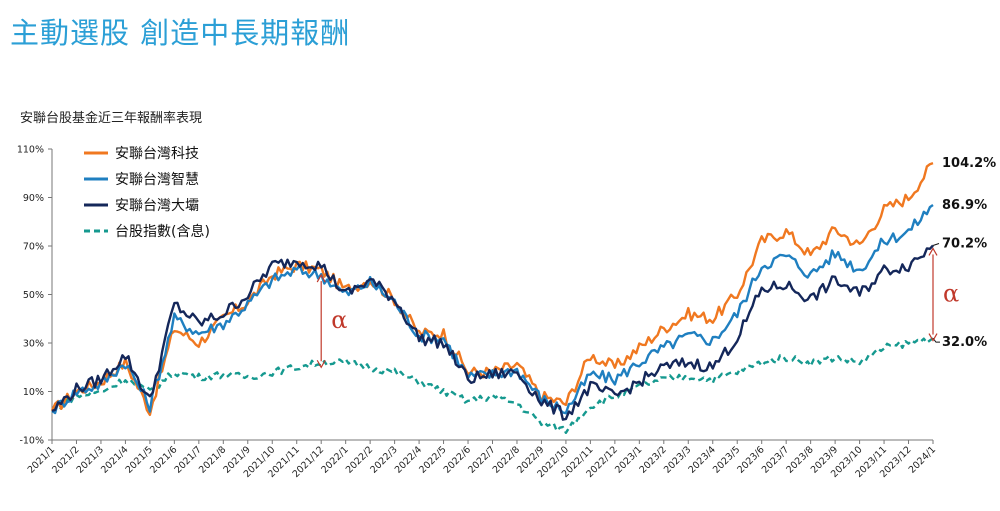 The image size is (1000, 511). I want to click on series-end-label: 32.0%, so click(964, 342).